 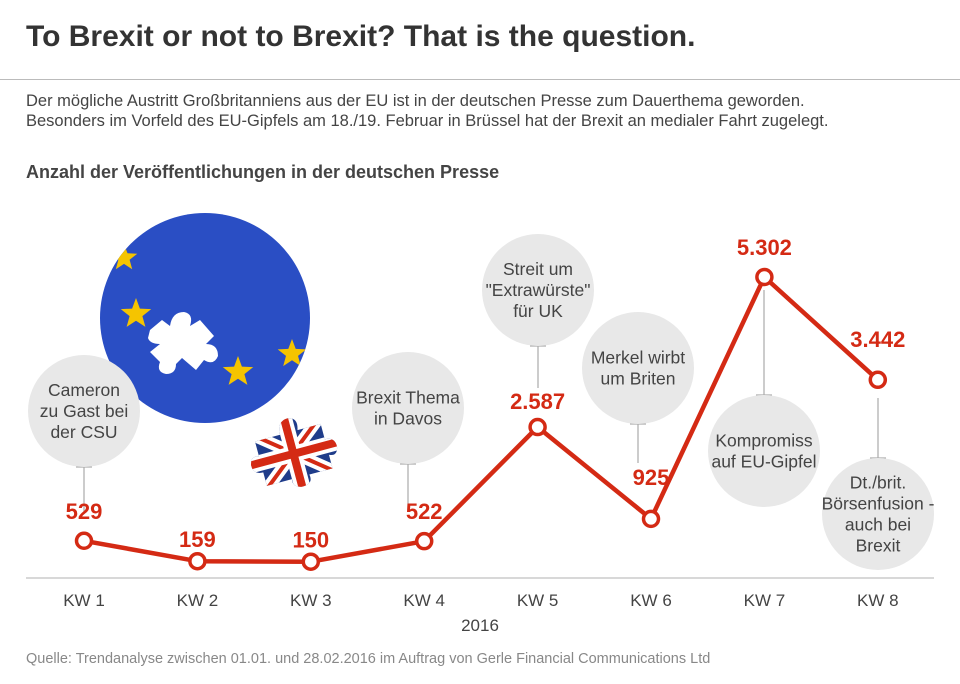 I want to click on x-tick-label: KW 7, so click(x=765, y=600).